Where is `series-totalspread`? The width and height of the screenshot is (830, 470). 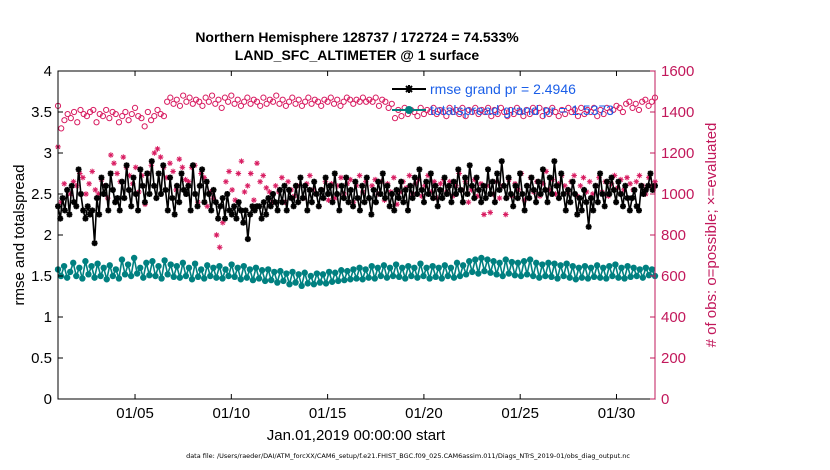
series-totalspread is located at coordinates (356, 272).